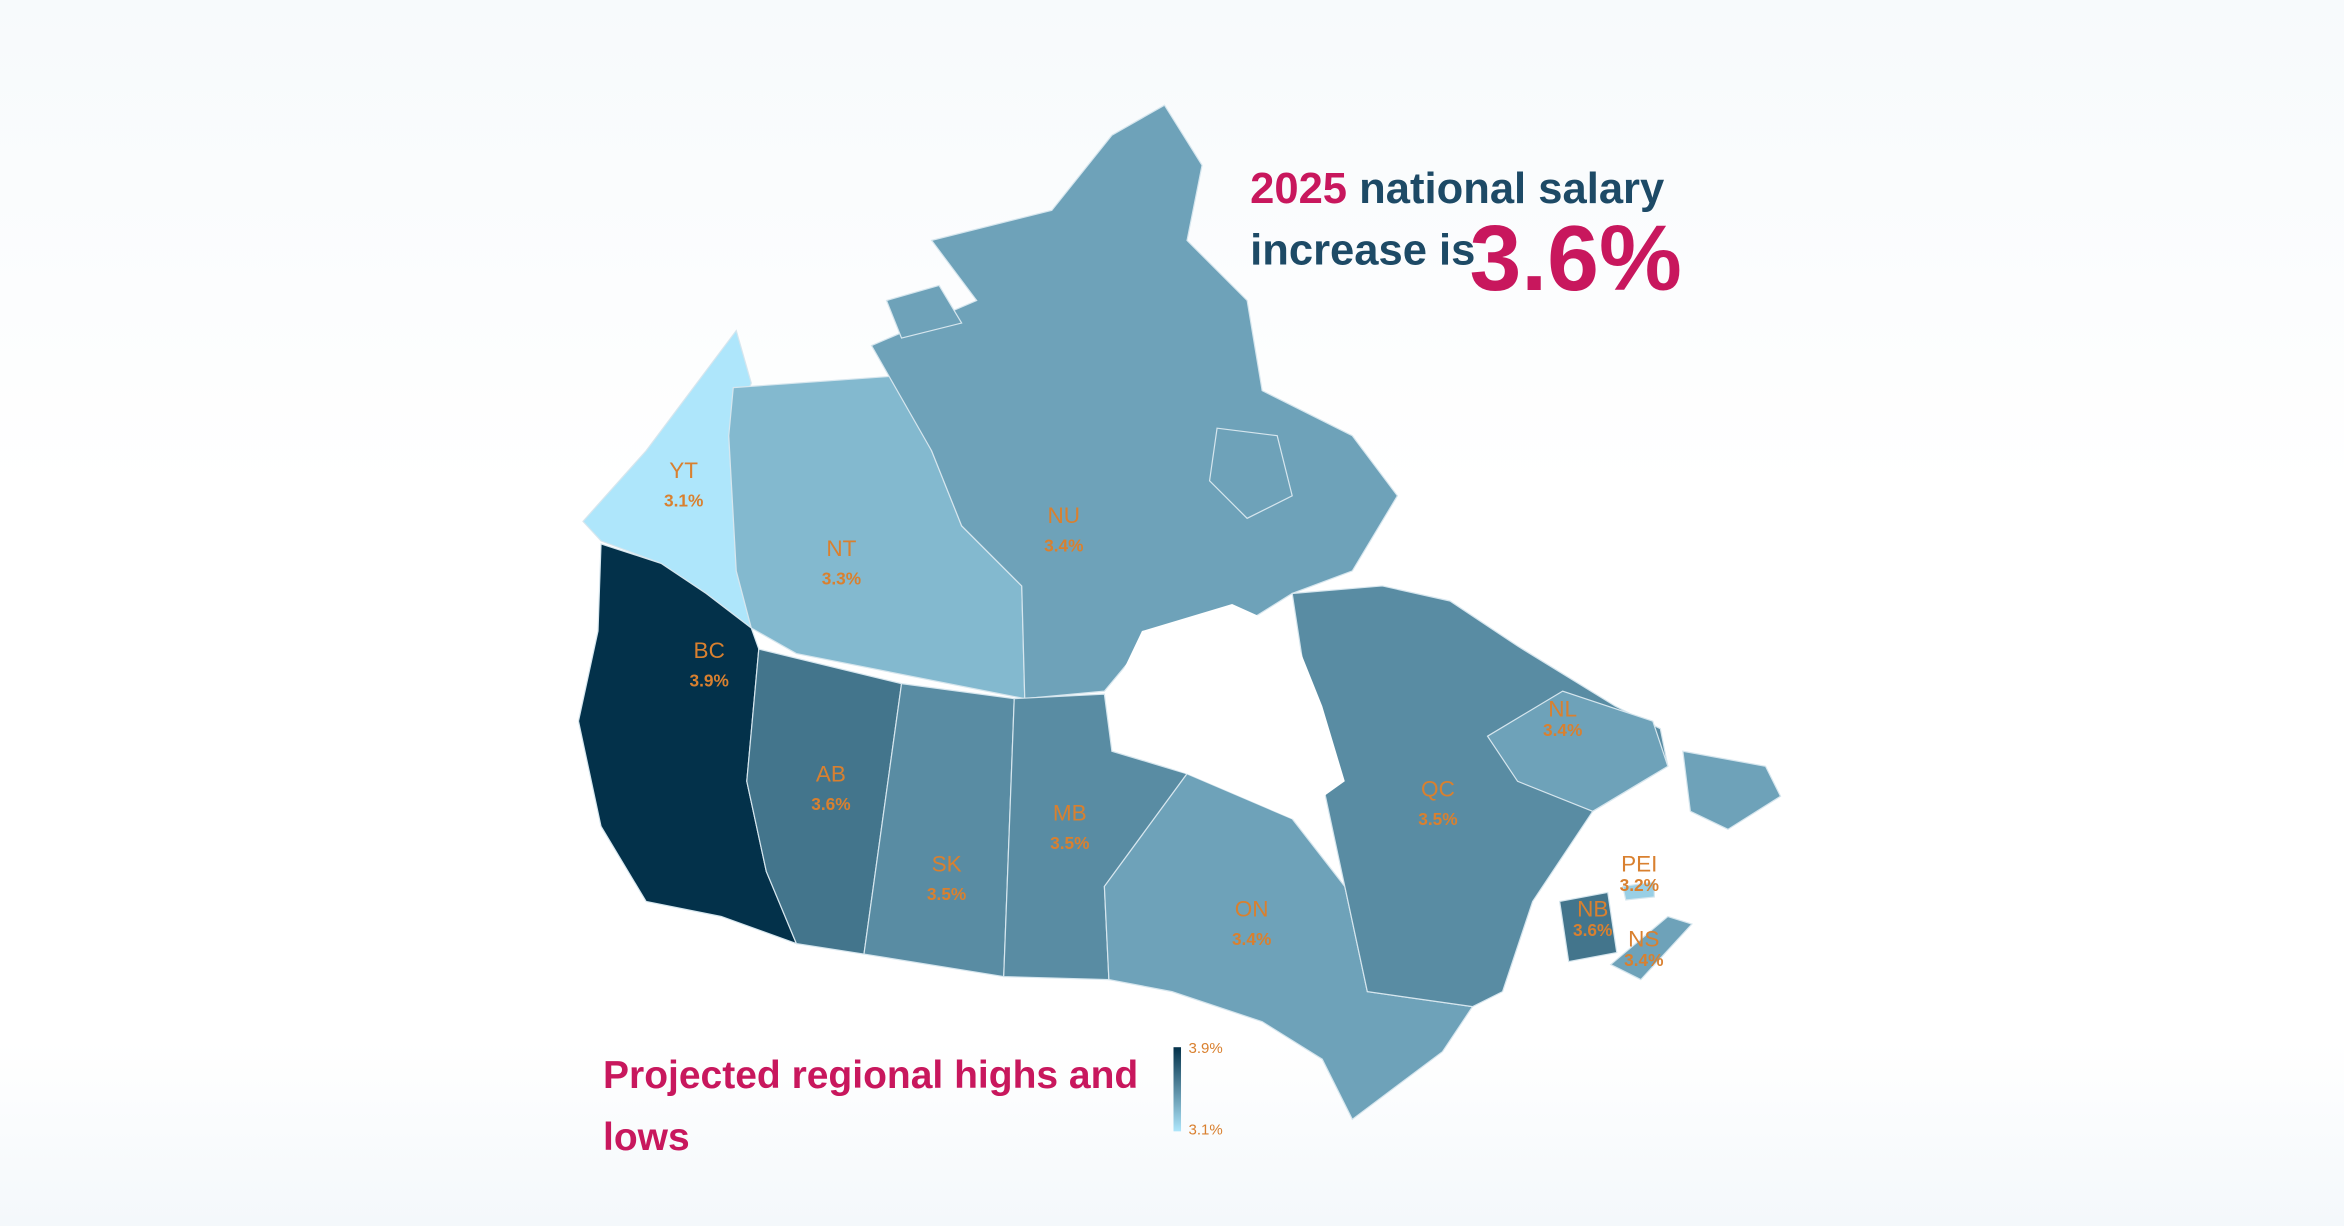  I want to click on region-code: ON, so click(1252, 908).